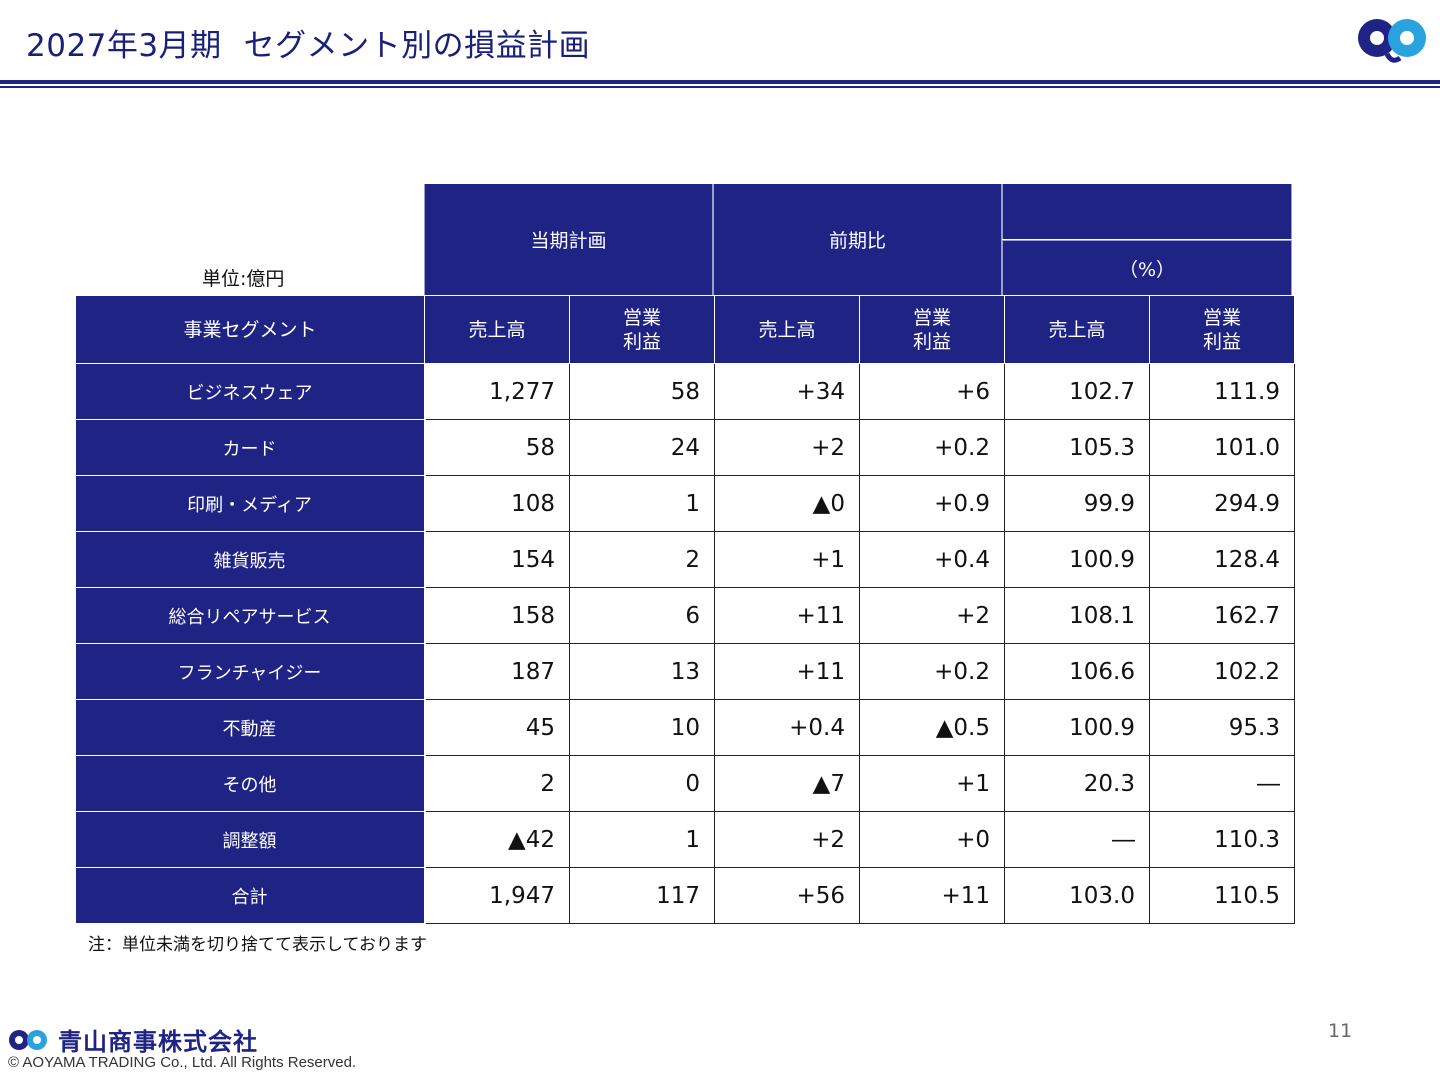 The height and width of the screenshot is (1080, 1440). Describe the element at coordinates (243, 279) in the screenshot. I see `unit-label: 単位:億円` at that location.